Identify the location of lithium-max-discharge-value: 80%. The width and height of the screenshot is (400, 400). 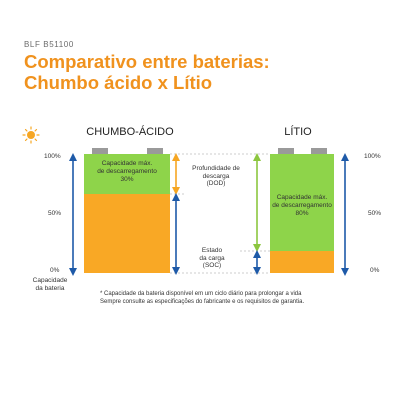
(302, 213).